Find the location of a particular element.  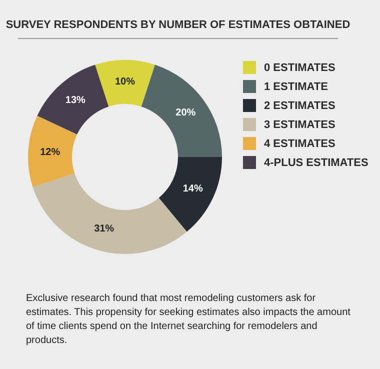

data-label: 13% is located at coordinates (75, 100).